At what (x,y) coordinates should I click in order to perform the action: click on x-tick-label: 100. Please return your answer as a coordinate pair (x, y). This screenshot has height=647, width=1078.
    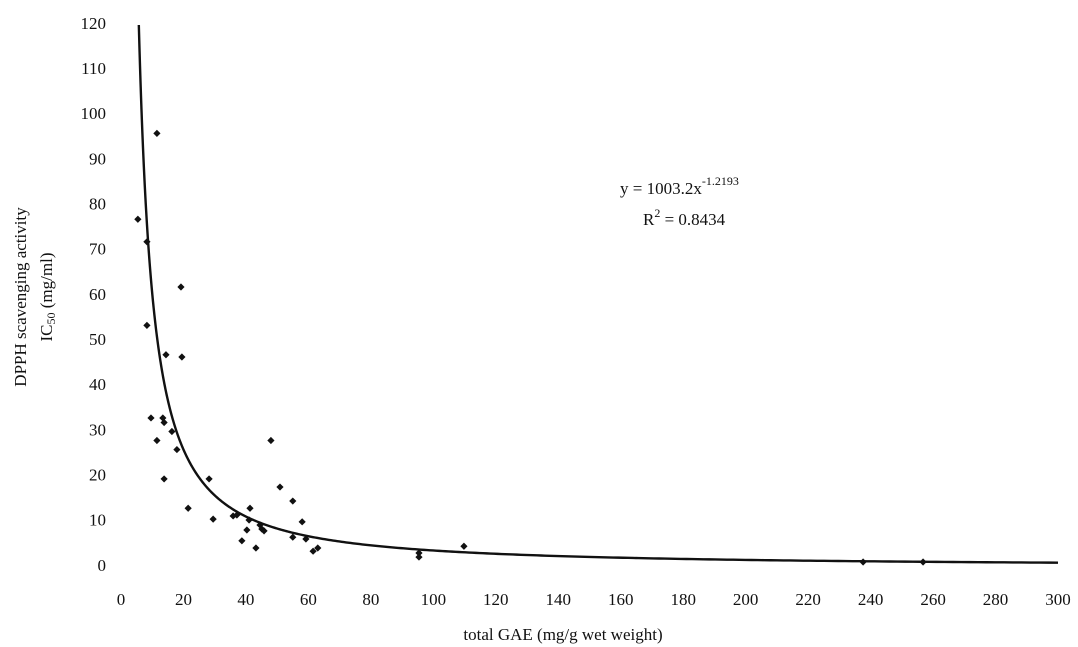
    Looking at the image, I should click on (434, 599).